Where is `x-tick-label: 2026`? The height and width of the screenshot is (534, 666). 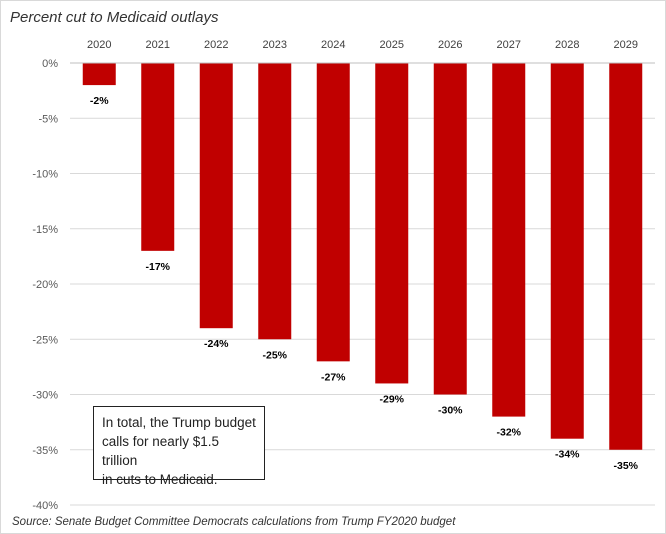 x-tick-label: 2026 is located at coordinates (450, 45).